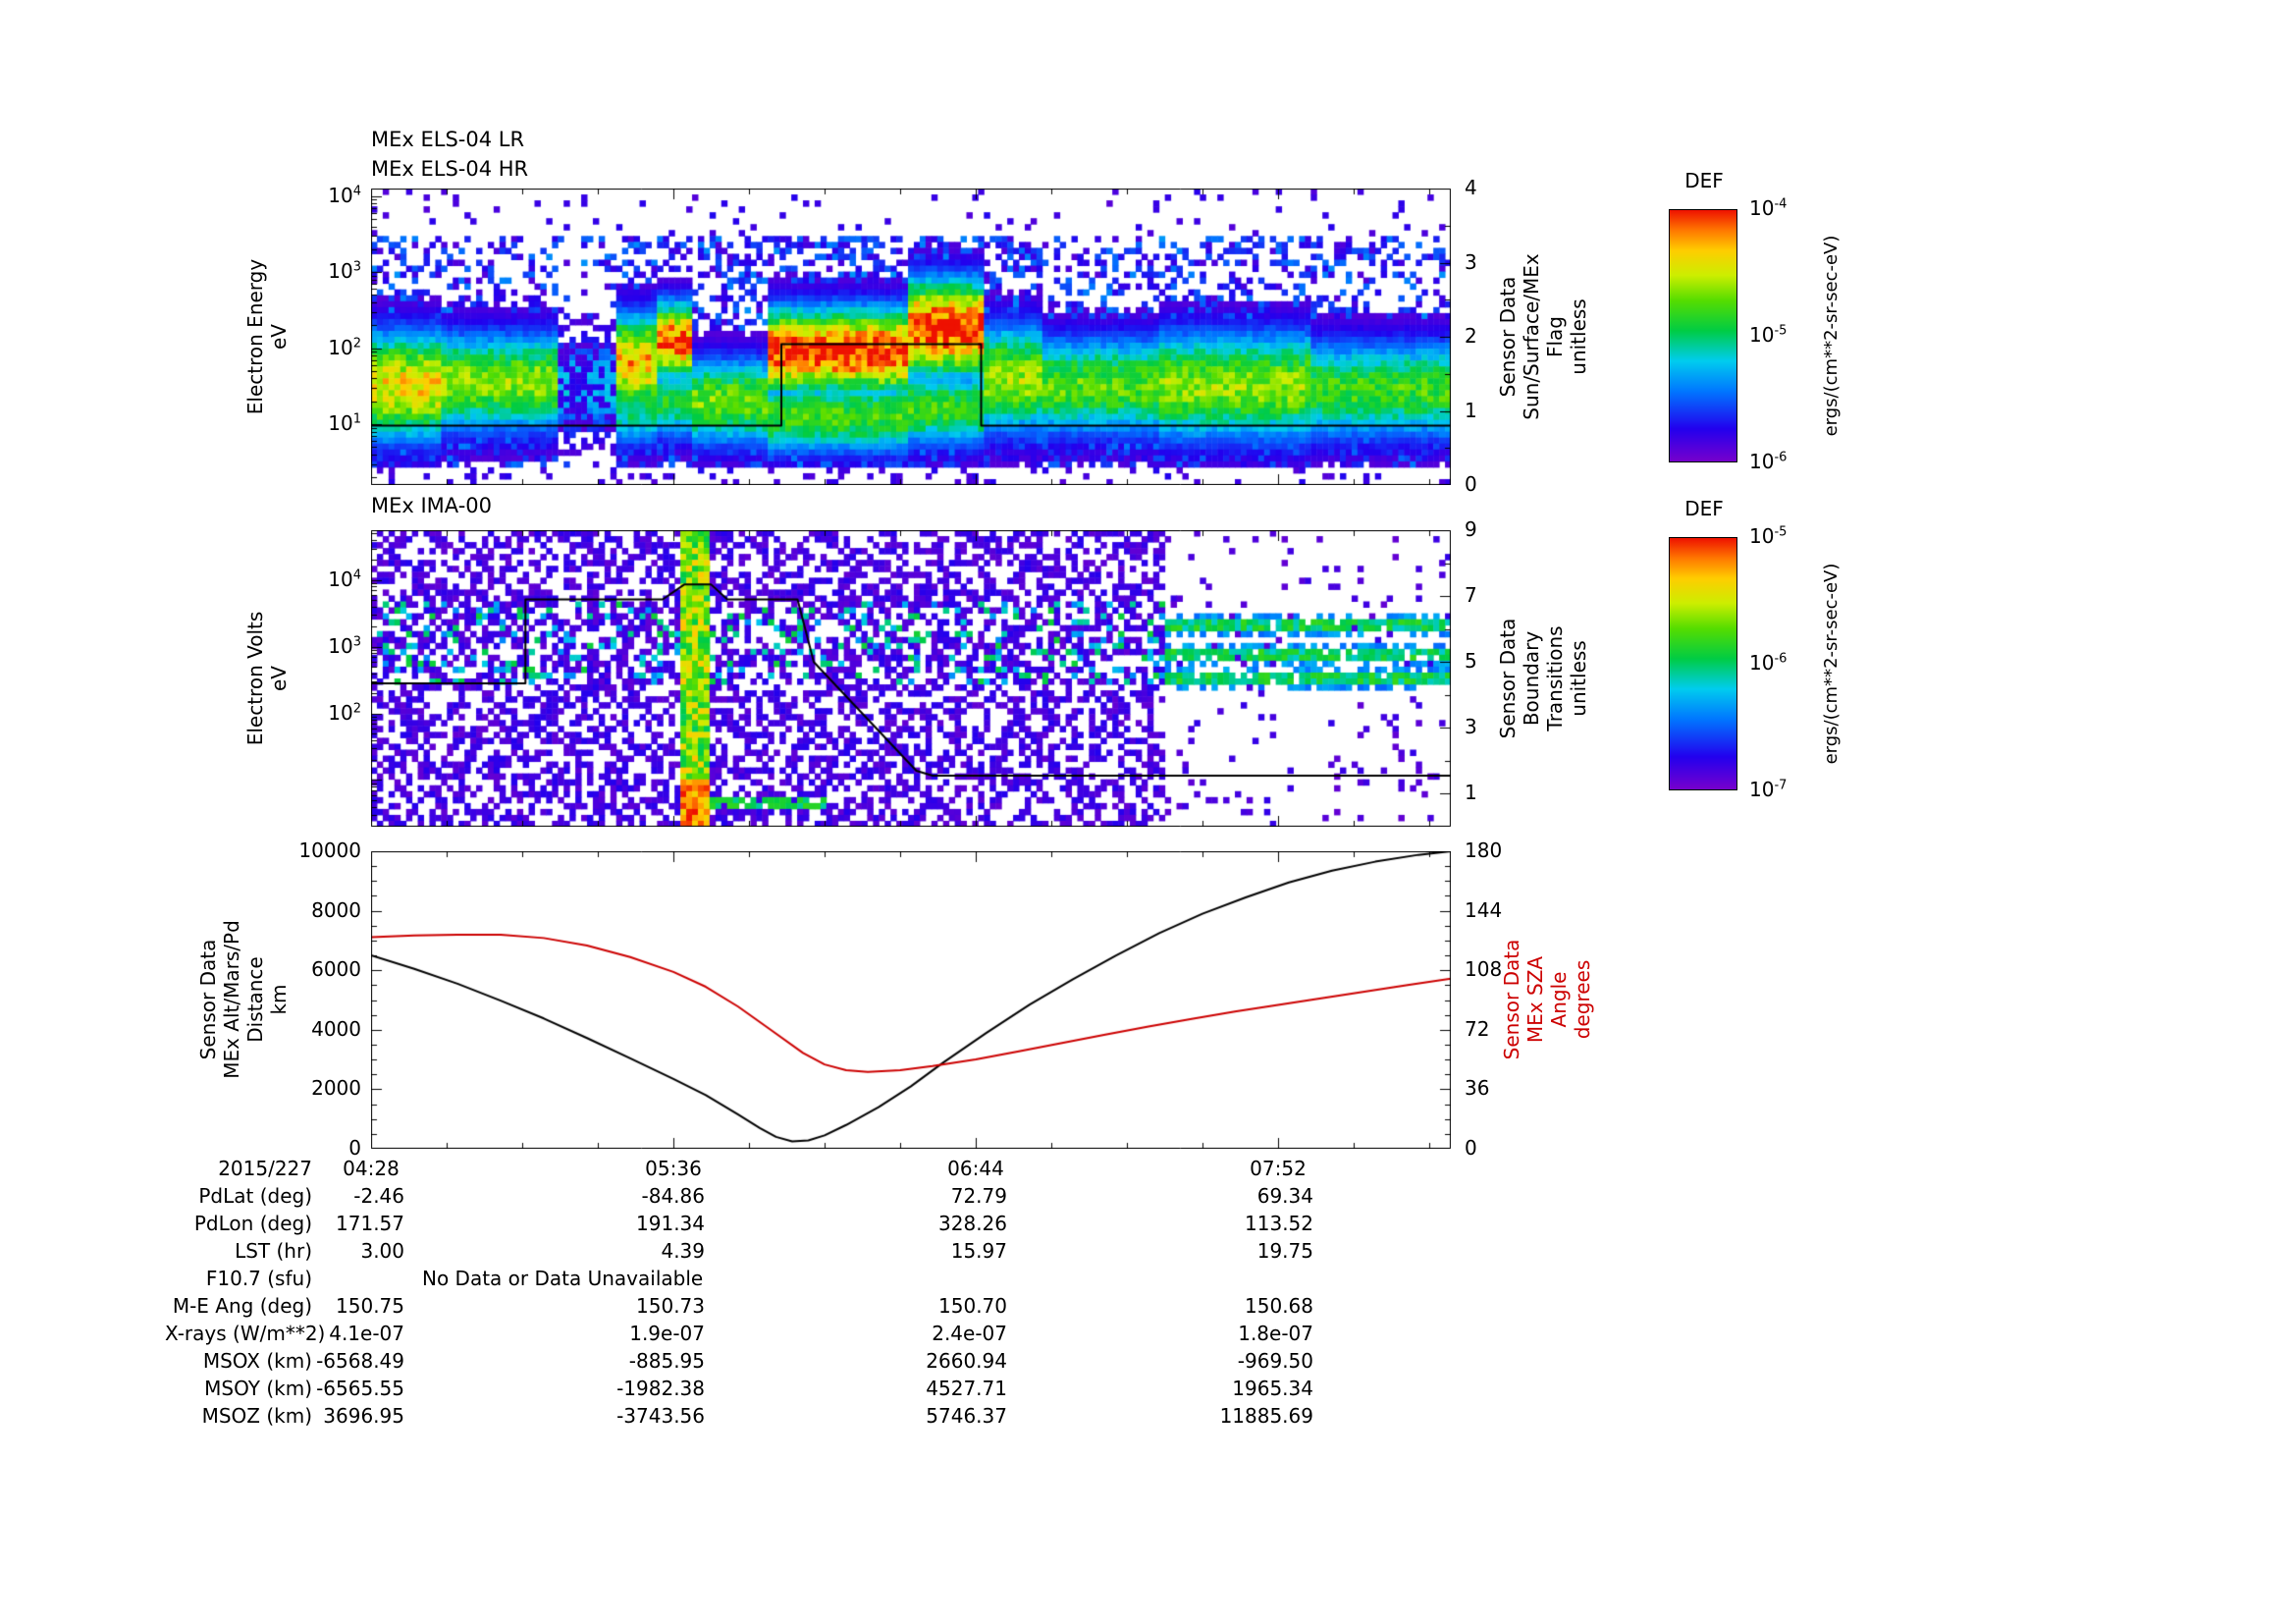 The image size is (2296, 1623). Describe the element at coordinates (1579, 678) in the screenshot. I see `ima-right-label-line4: unitless` at that location.